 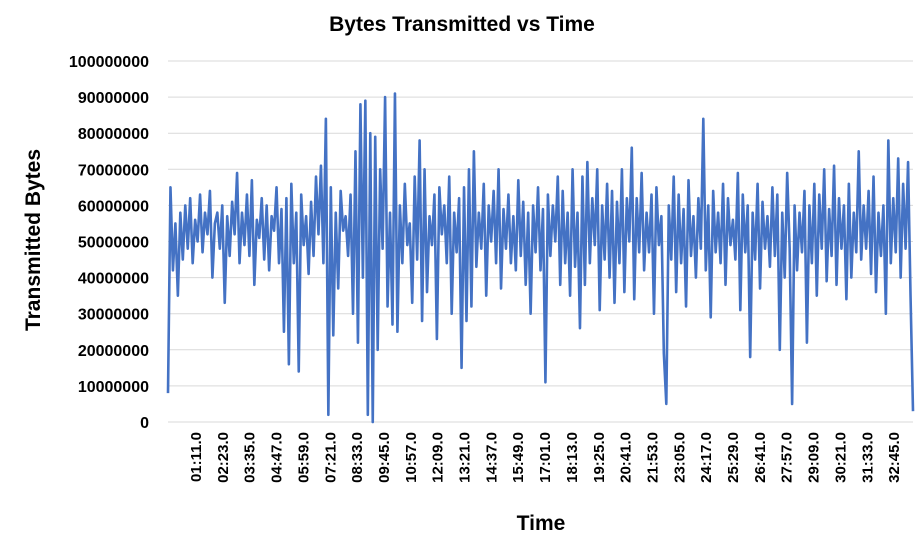 I want to click on y-axis-title: Transmitted Bytes, so click(x=33, y=240).